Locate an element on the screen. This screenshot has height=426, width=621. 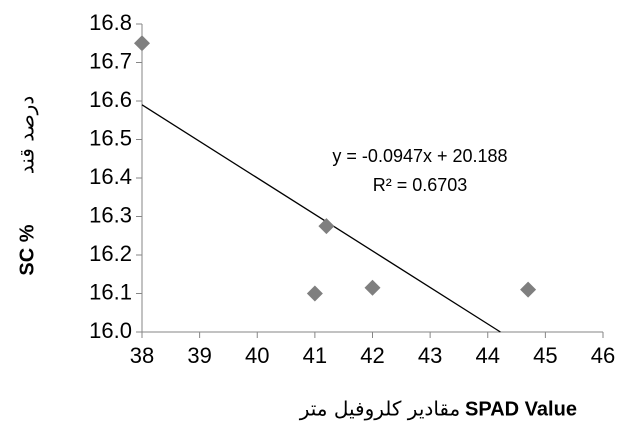
x-tick-label: 40 is located at coordinates (257, 355).